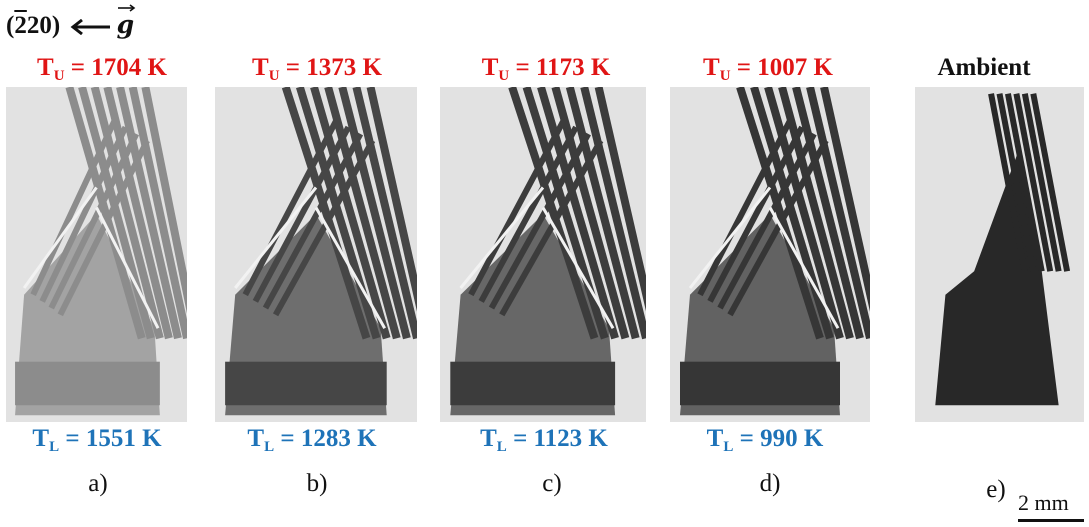 This screenshot has height=527, width=1089. What do you see at coordinates (1051, 520) in the screenshot?
I see `scale-bar` at bounding box center [1051, 520].